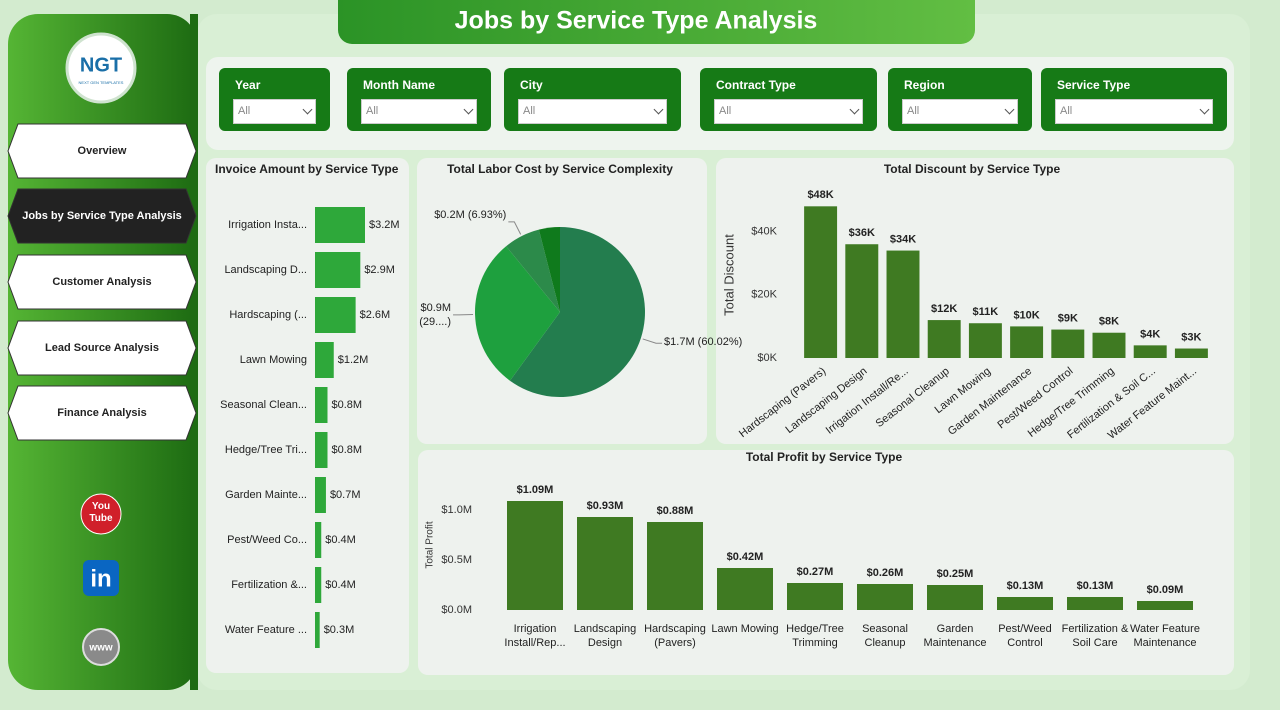  I want to click on category-label: Hedge/Tree Trimming, so click(815, 636).